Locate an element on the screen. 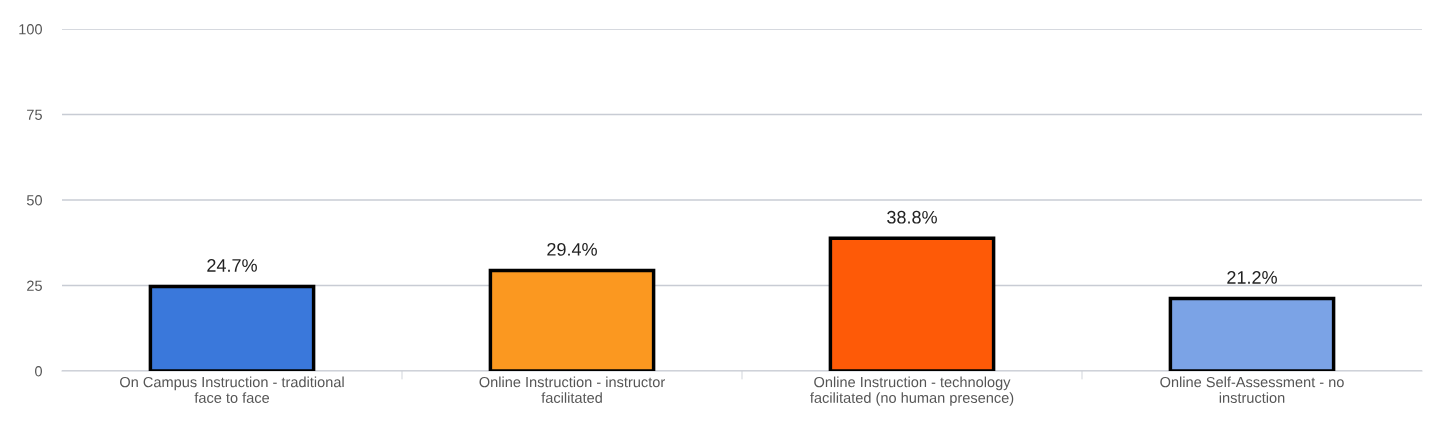 The width and height of the screenshot is (1443, 436). data-label: 38.8% is located at coordinates (912, 217).